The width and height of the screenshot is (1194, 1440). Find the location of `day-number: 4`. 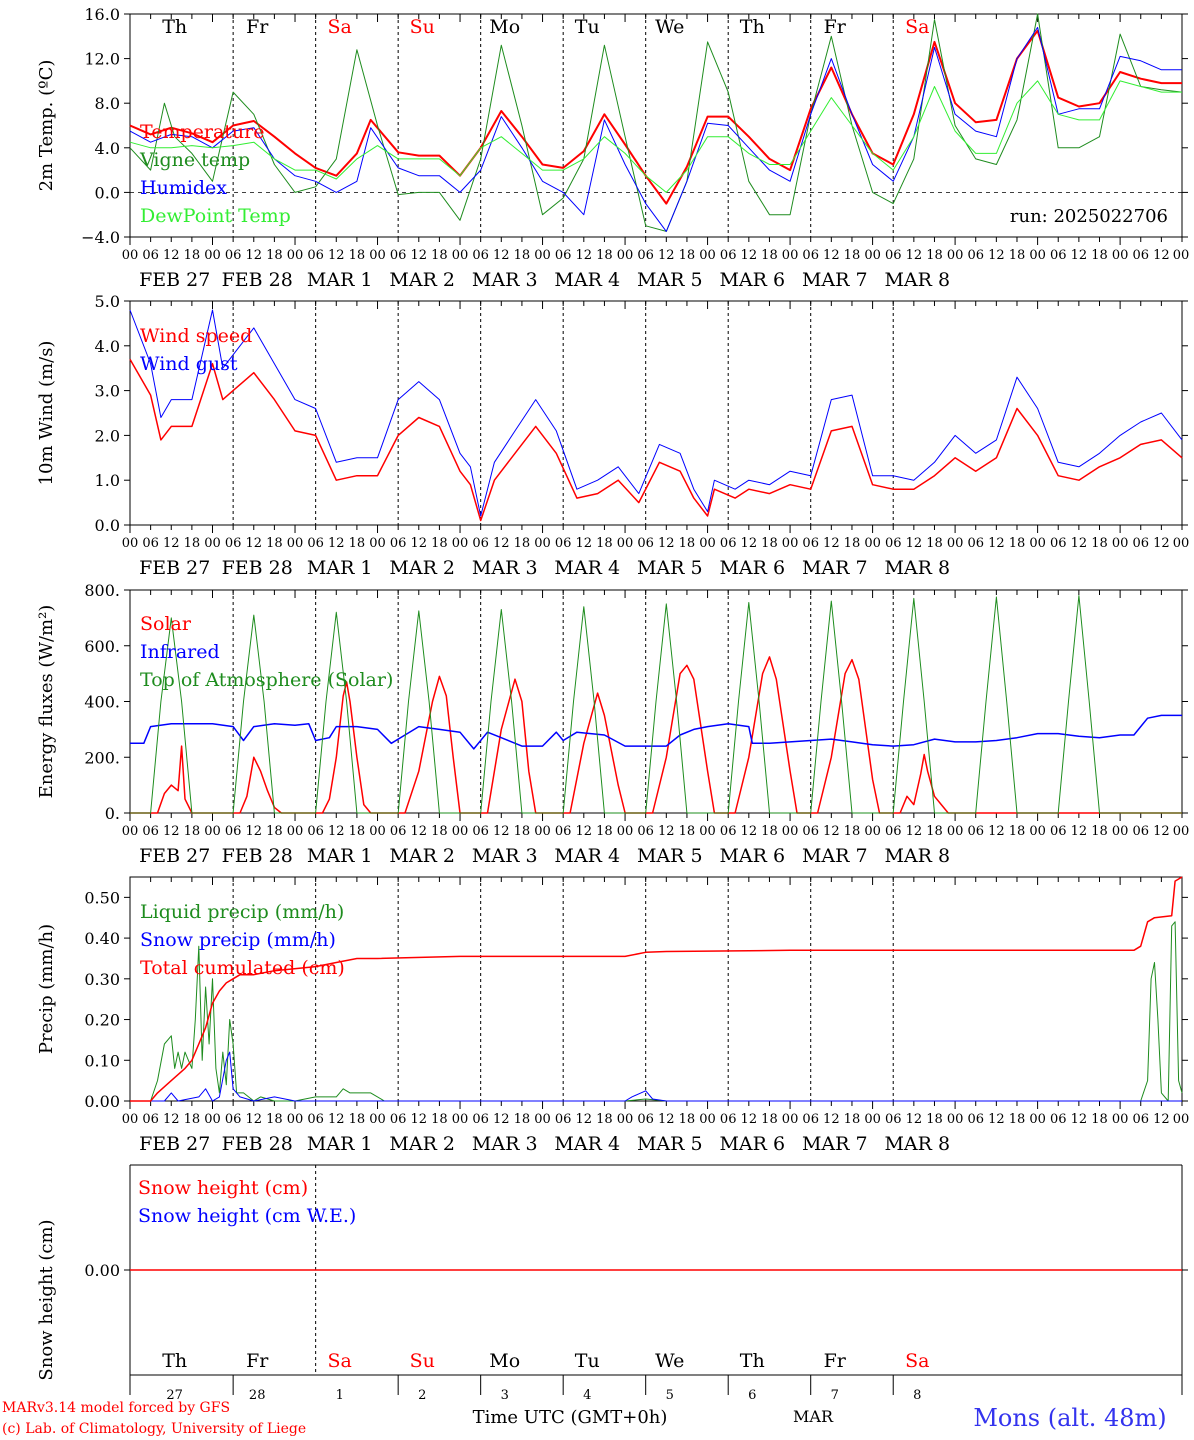

day-number: 4 is located at coordinates (587, 1395).